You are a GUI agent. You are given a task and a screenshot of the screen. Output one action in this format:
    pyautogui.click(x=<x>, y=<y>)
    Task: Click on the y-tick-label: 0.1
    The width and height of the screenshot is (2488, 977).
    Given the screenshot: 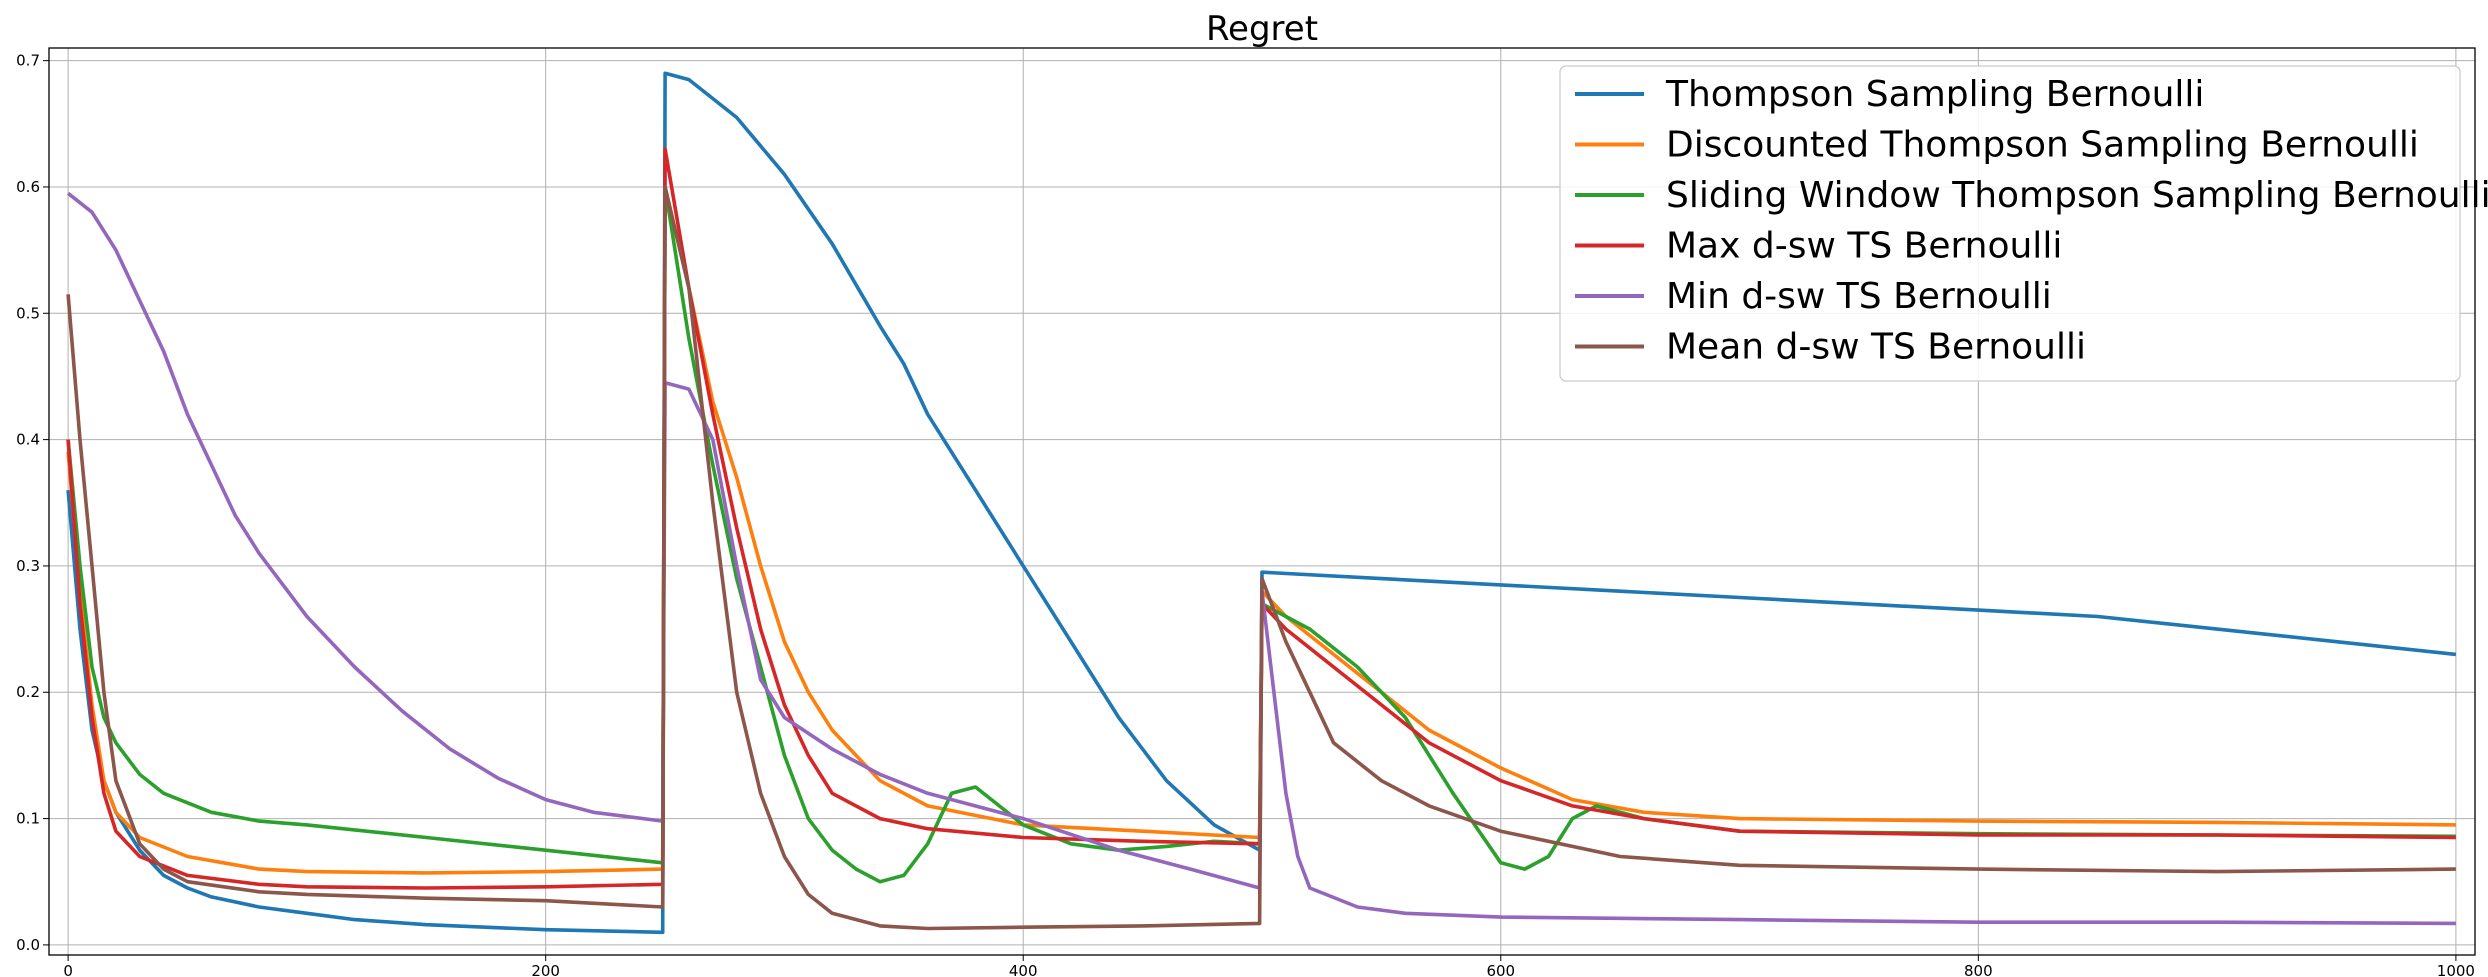 What is the action you would take?
    pyautogui.click(x=28, y=819)
    